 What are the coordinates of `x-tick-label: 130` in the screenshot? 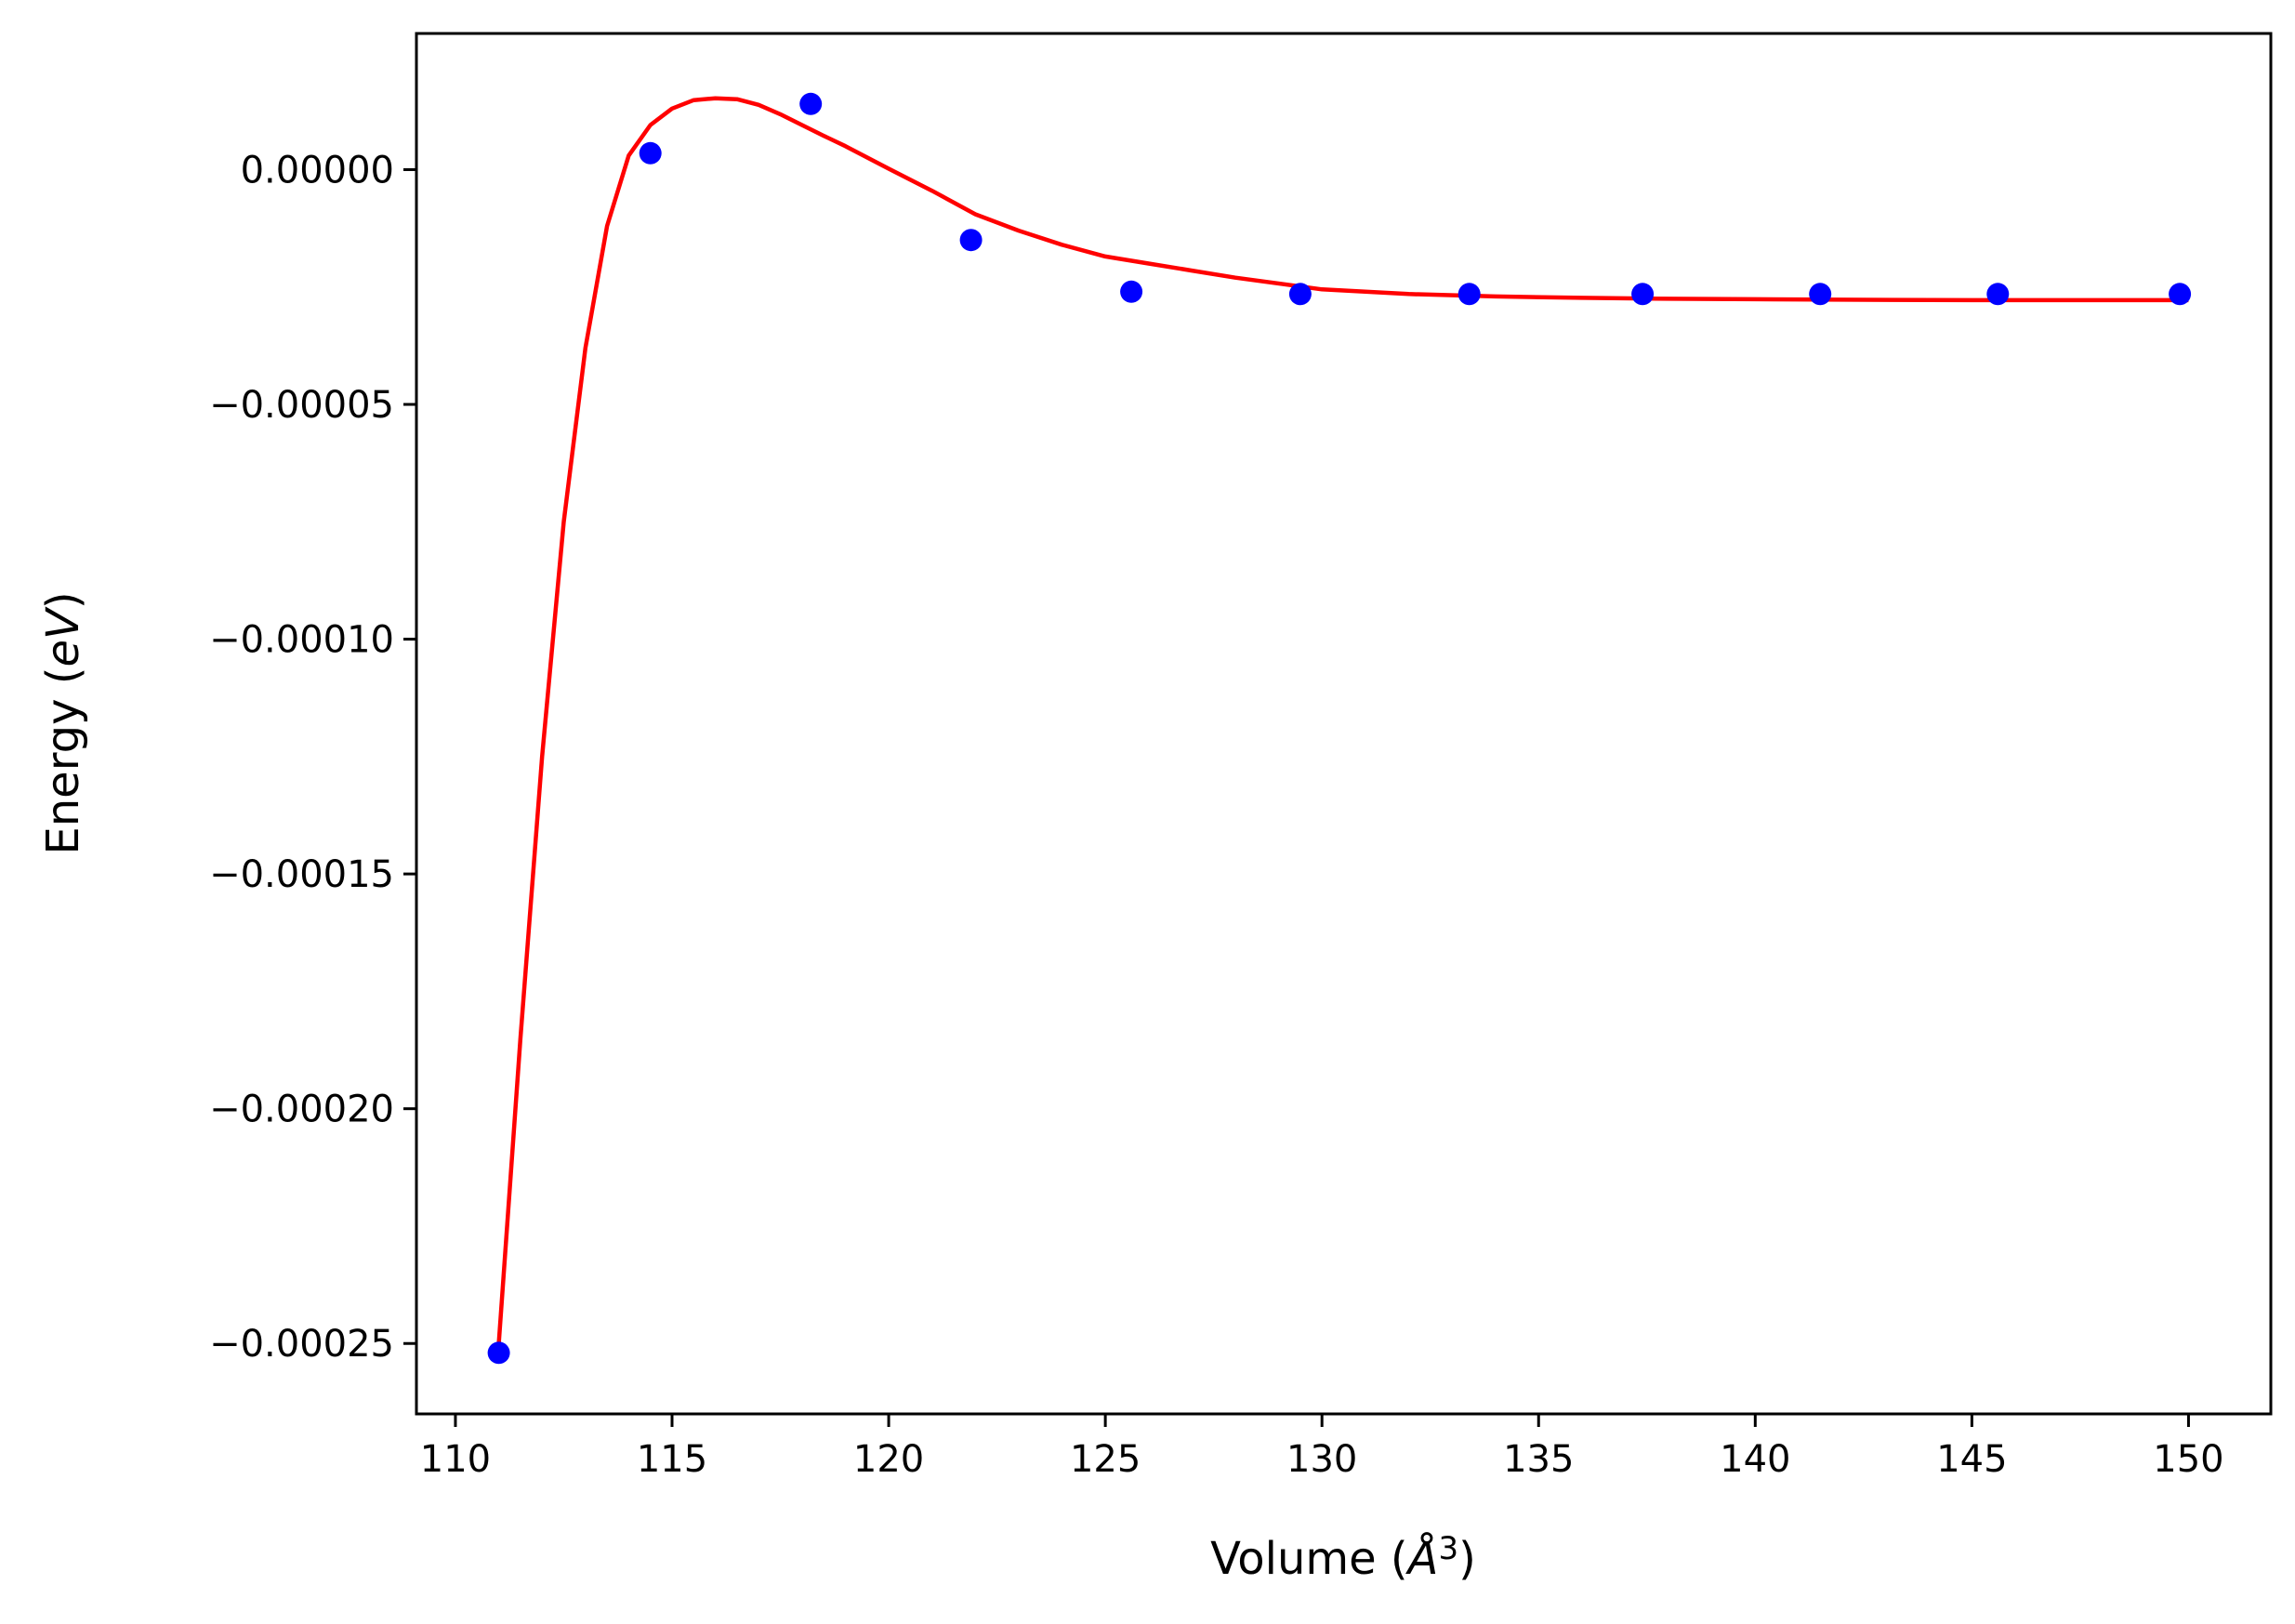 It's located at (1321, 1459).